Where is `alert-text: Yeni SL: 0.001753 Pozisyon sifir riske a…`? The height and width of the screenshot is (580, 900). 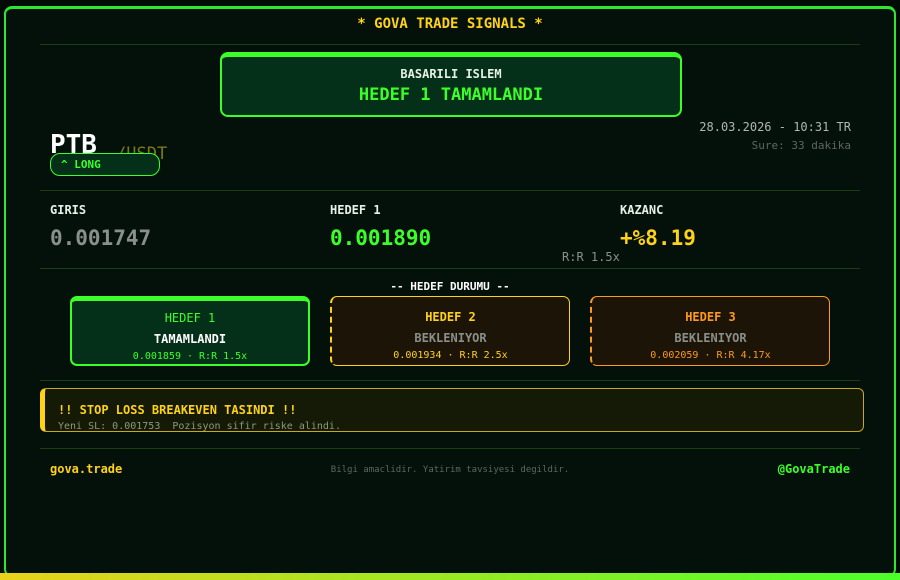
alert-text: Yeni SL: 0.001753 Pozisyon sifir riske a… is located at coordinates (199, 426).